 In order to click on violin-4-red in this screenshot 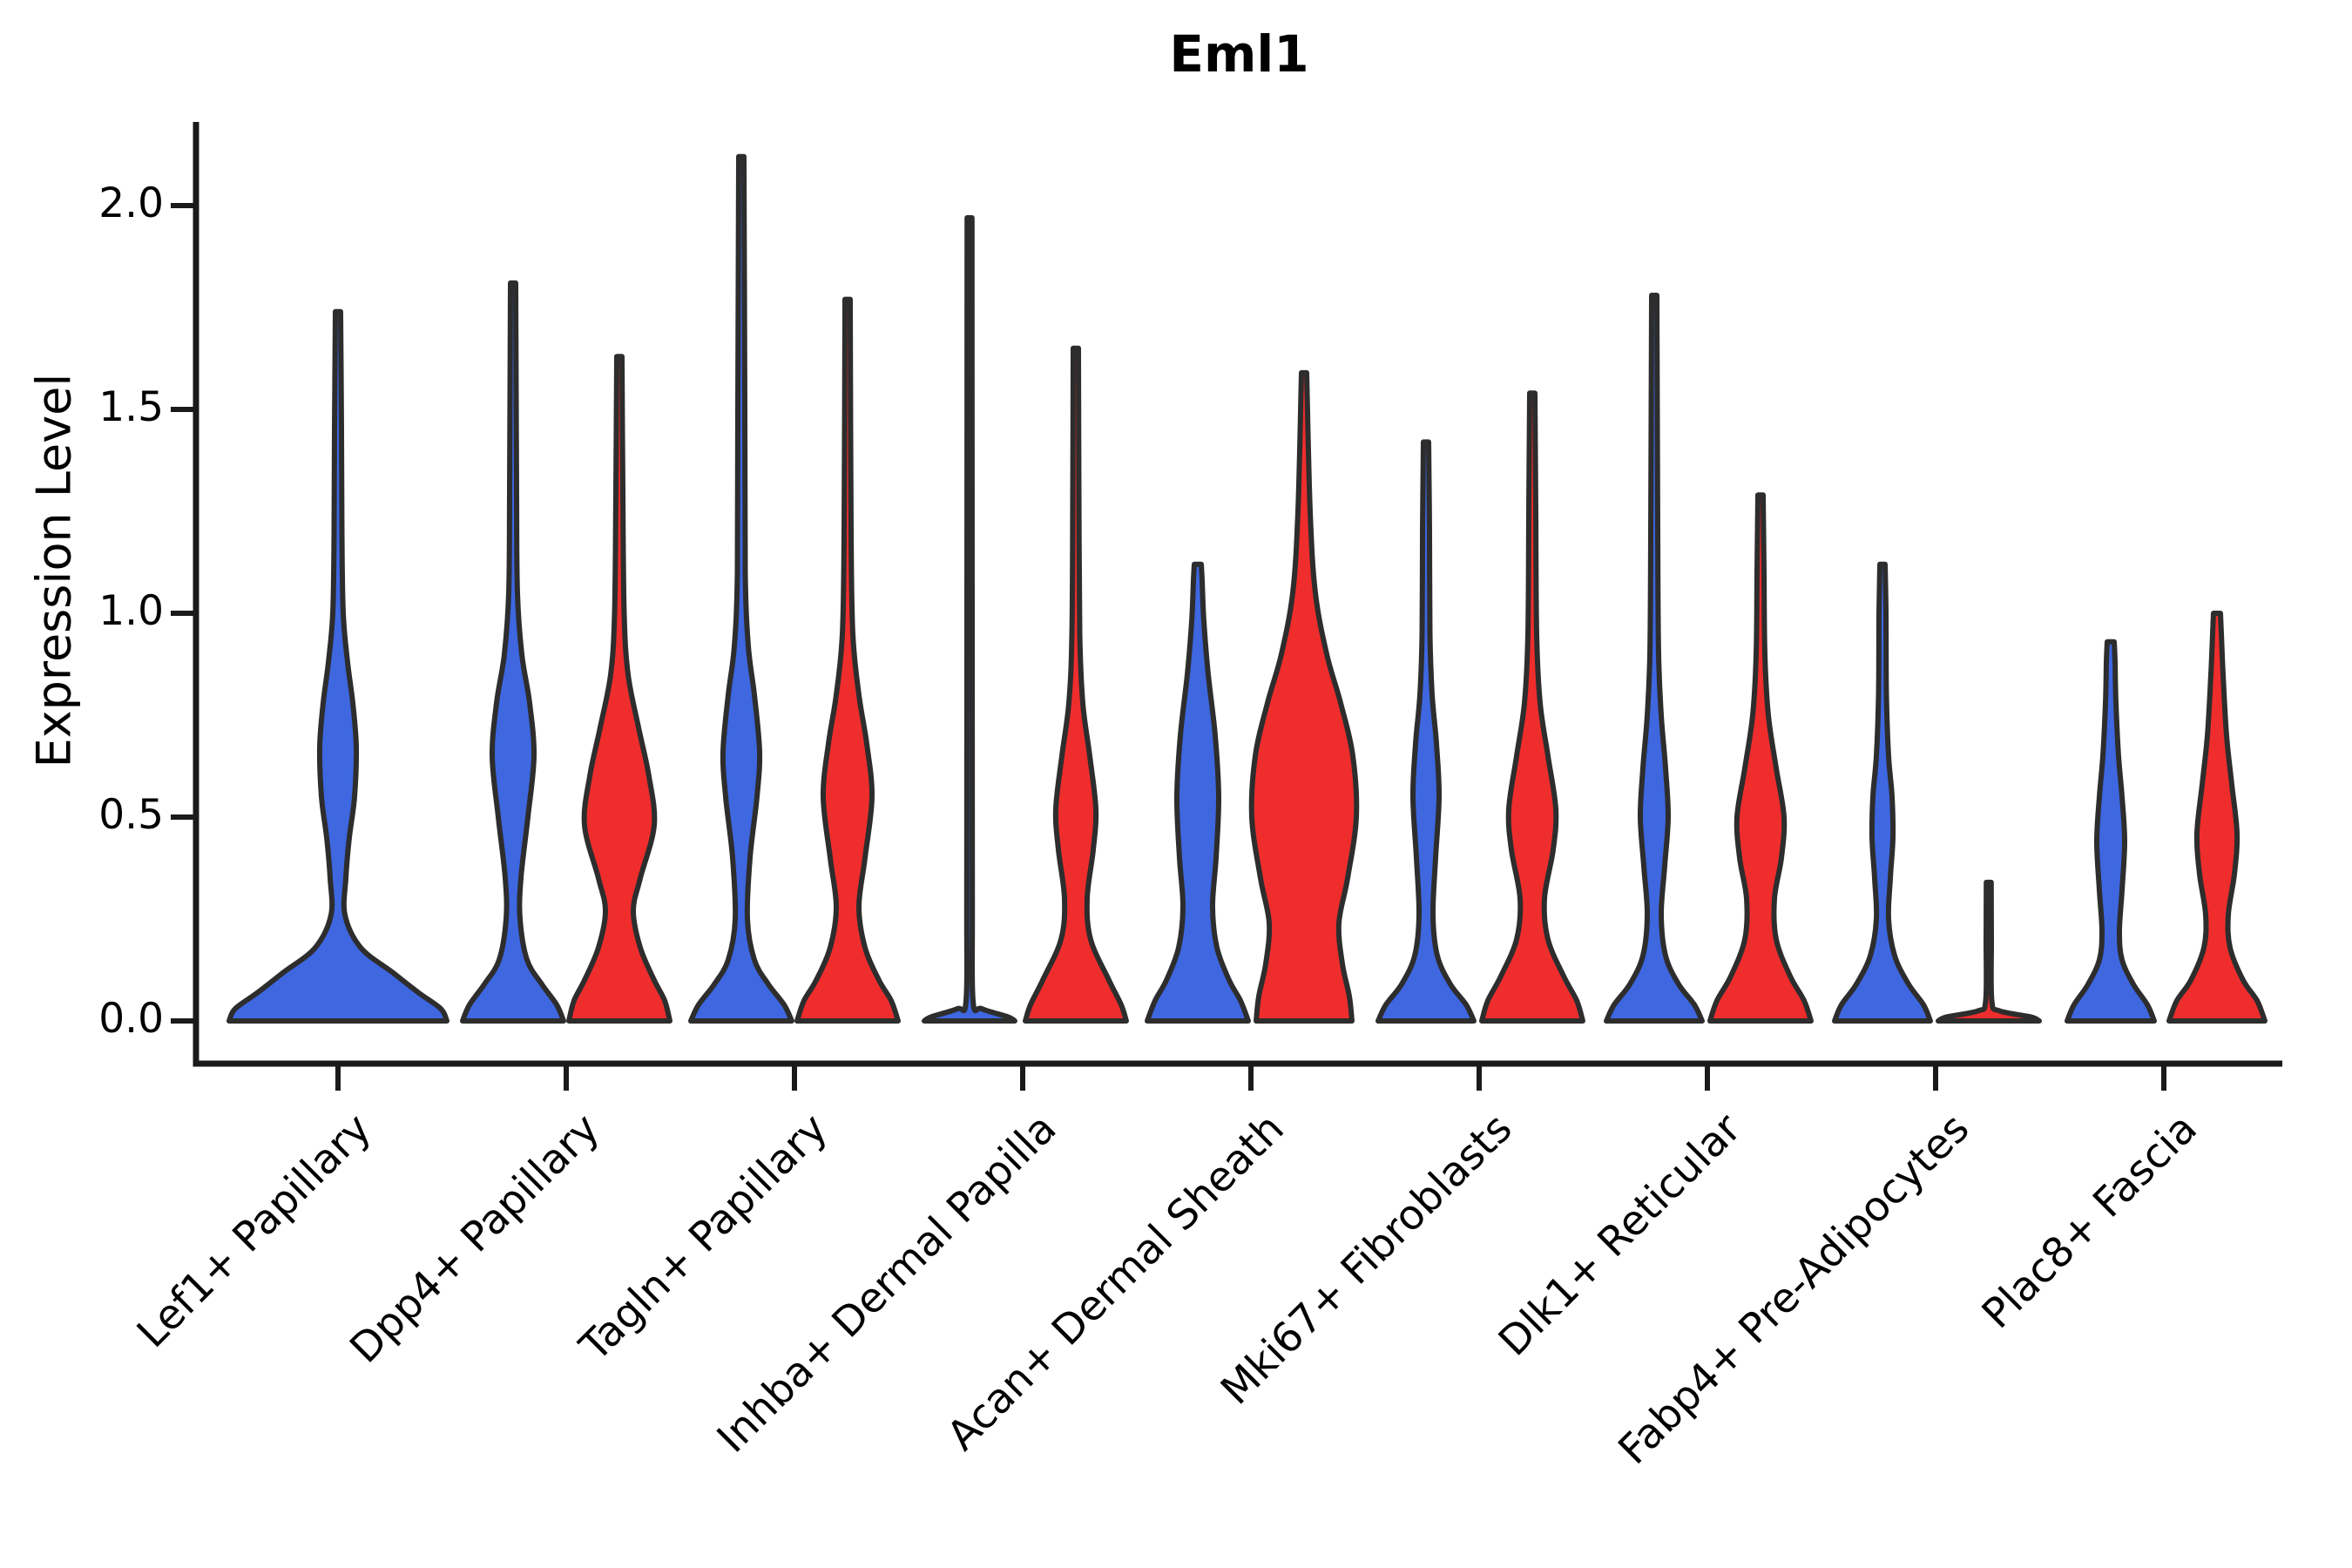, I will do `click(1304, 697)`.